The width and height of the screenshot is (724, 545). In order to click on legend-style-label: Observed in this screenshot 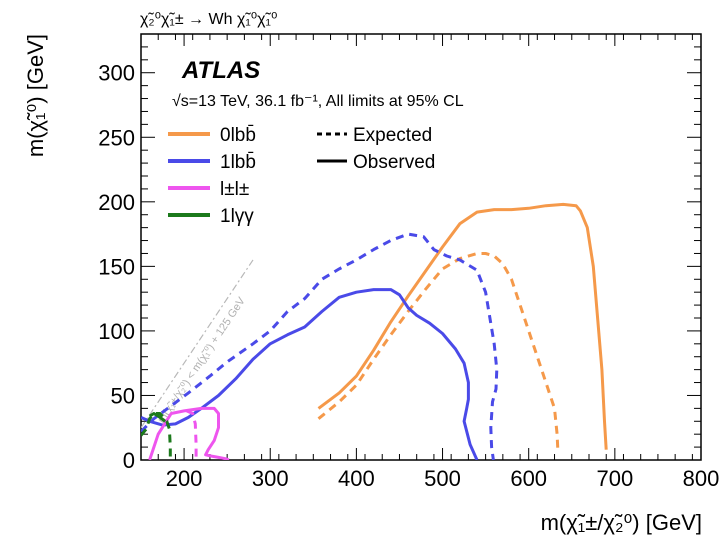, I will do `click(394, 162)`.